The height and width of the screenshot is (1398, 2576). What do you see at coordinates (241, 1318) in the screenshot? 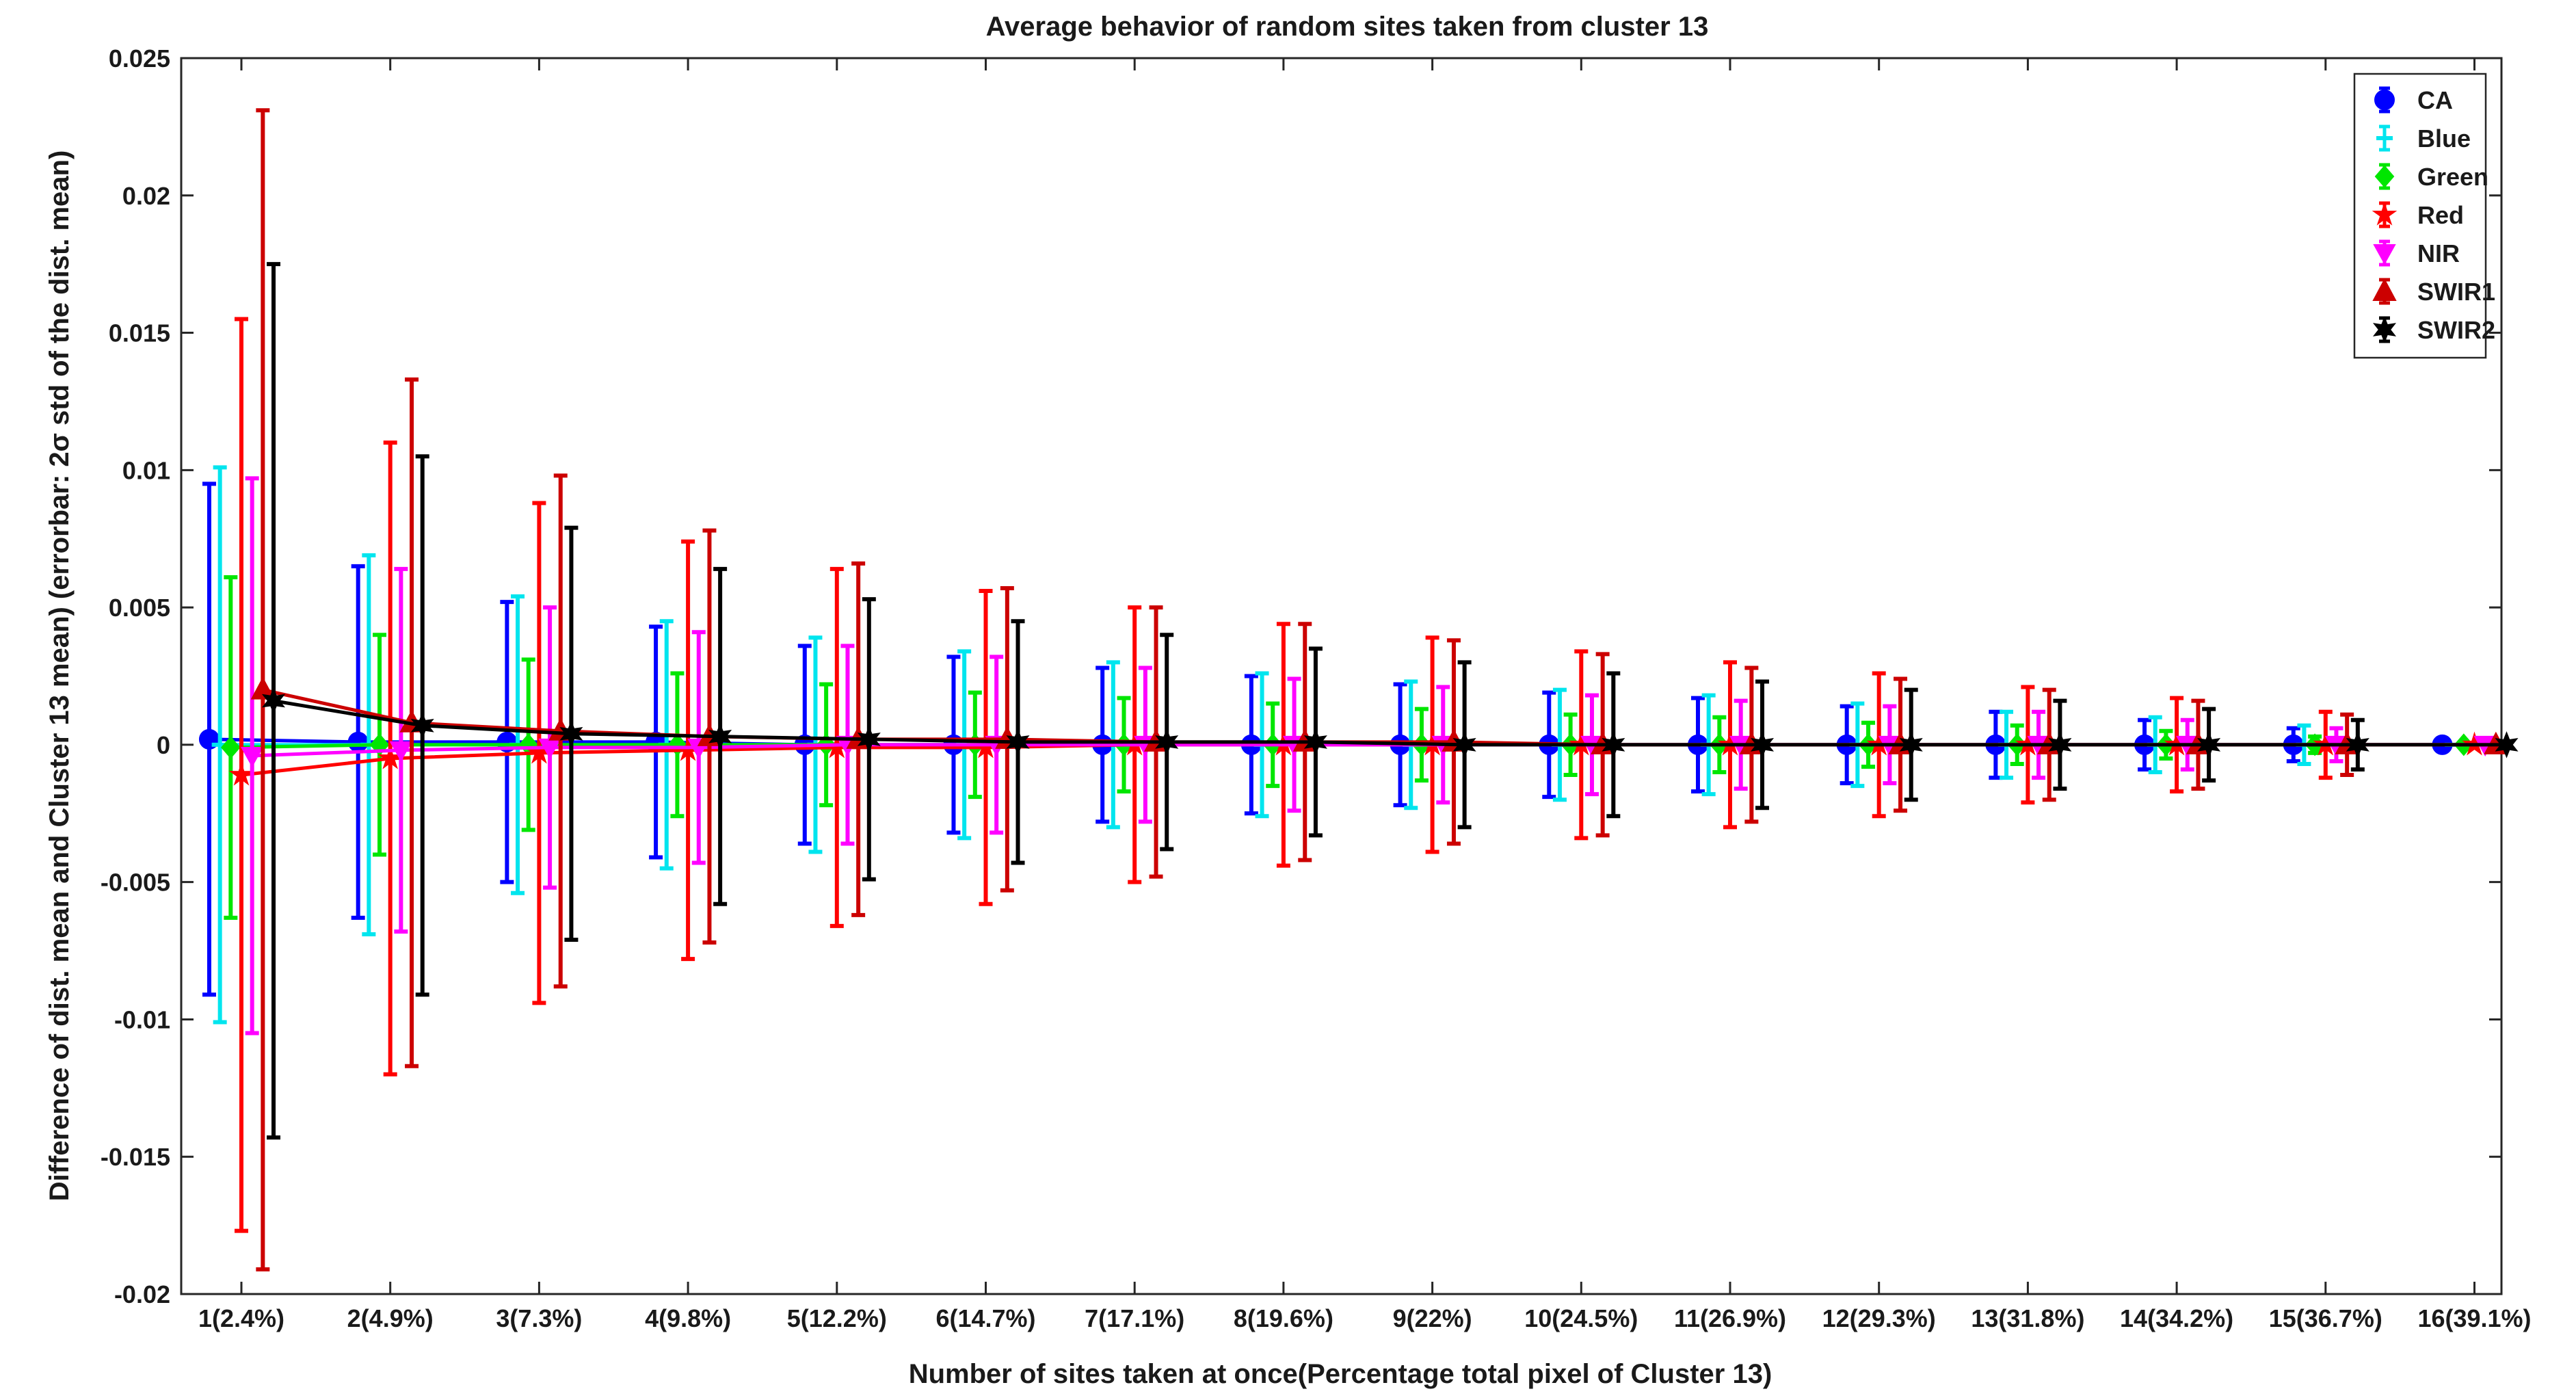
I see `x-tick-label: 1(2.4%)` at bounding box center [241, 1318].